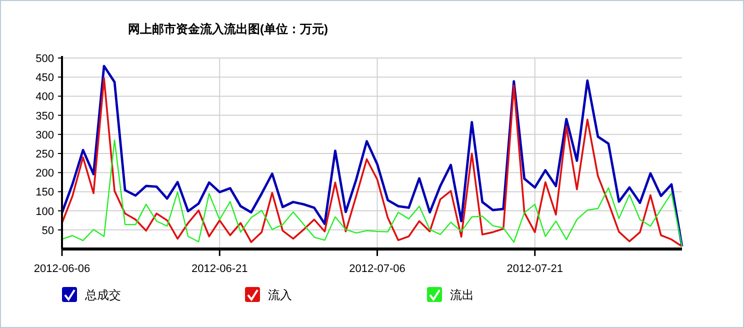  What do you see at coordinates (280, 295) in the screenshot?
I see `legend-label: 流入` at bounding box center [280, 295].